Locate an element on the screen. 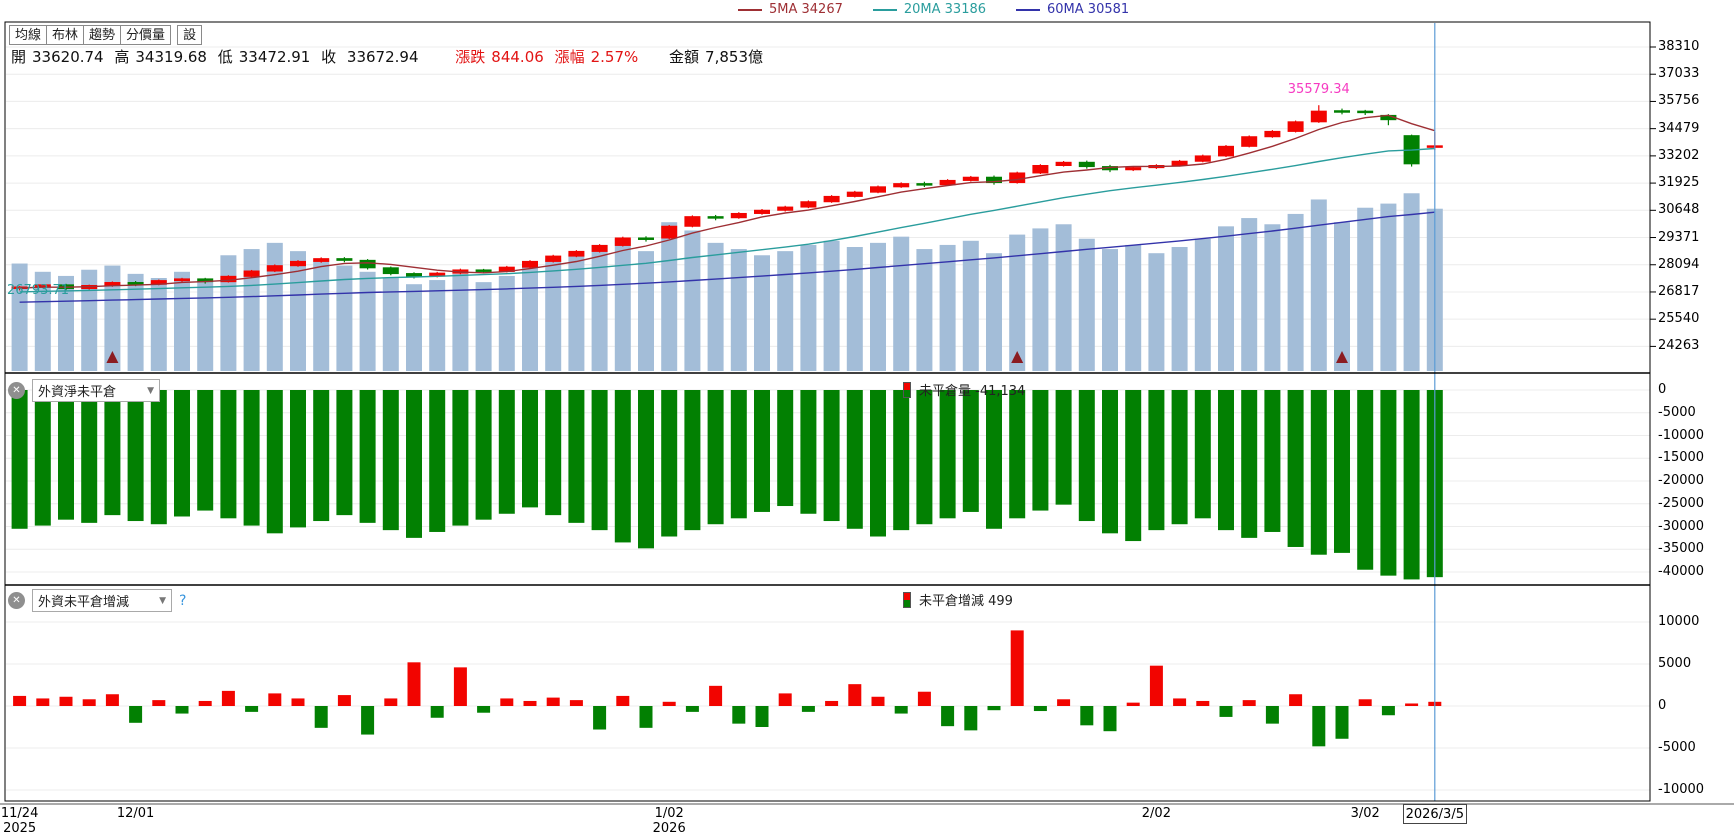  date-tick-label: 12/01 is located at coordinates (135, 813).